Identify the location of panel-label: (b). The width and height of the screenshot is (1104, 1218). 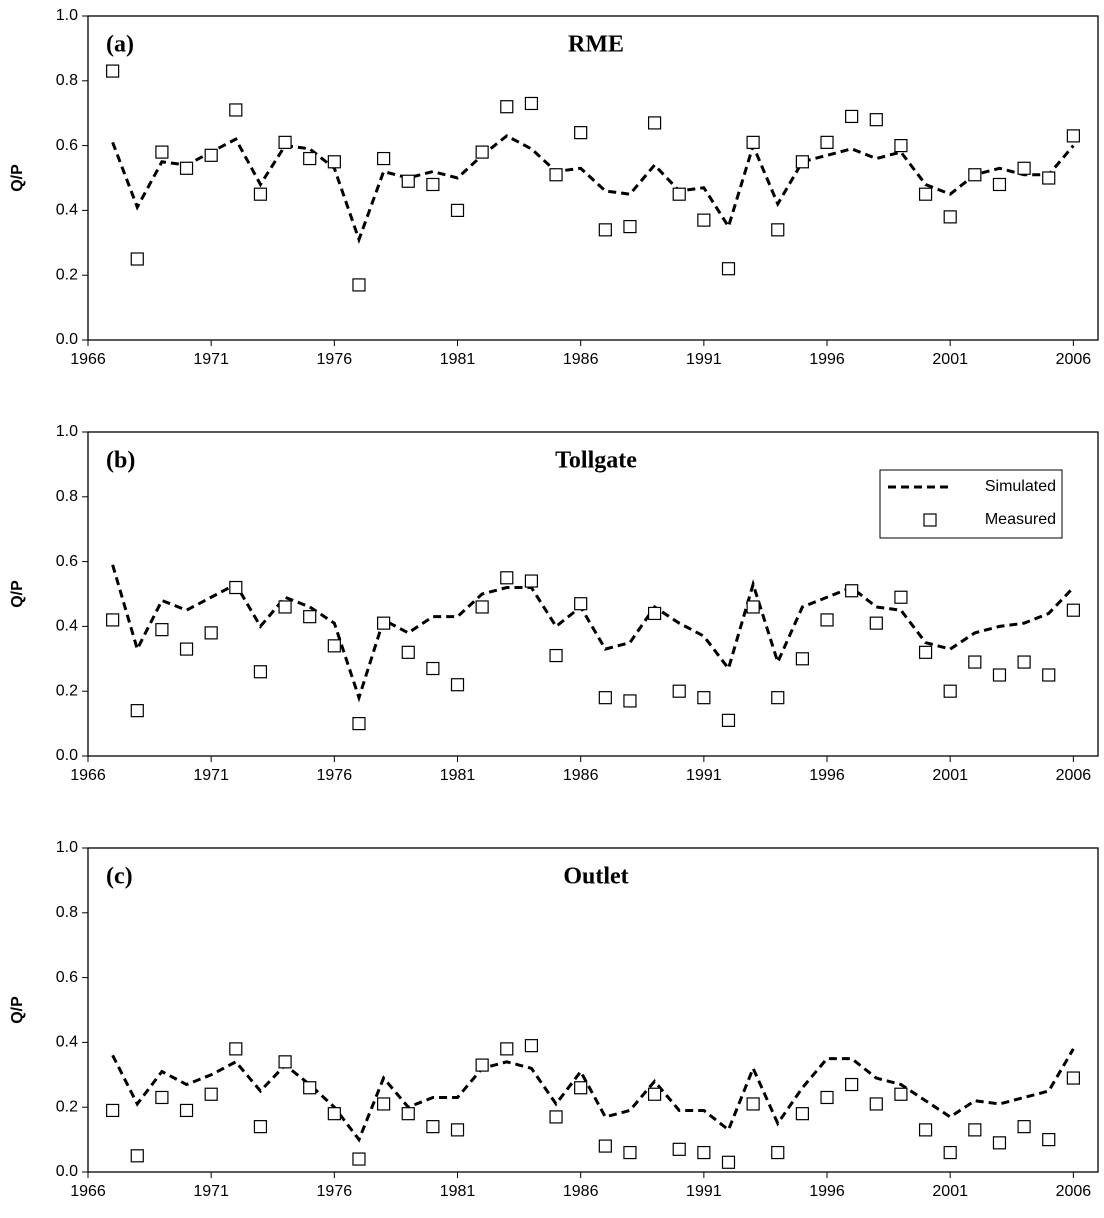
(120, 461).